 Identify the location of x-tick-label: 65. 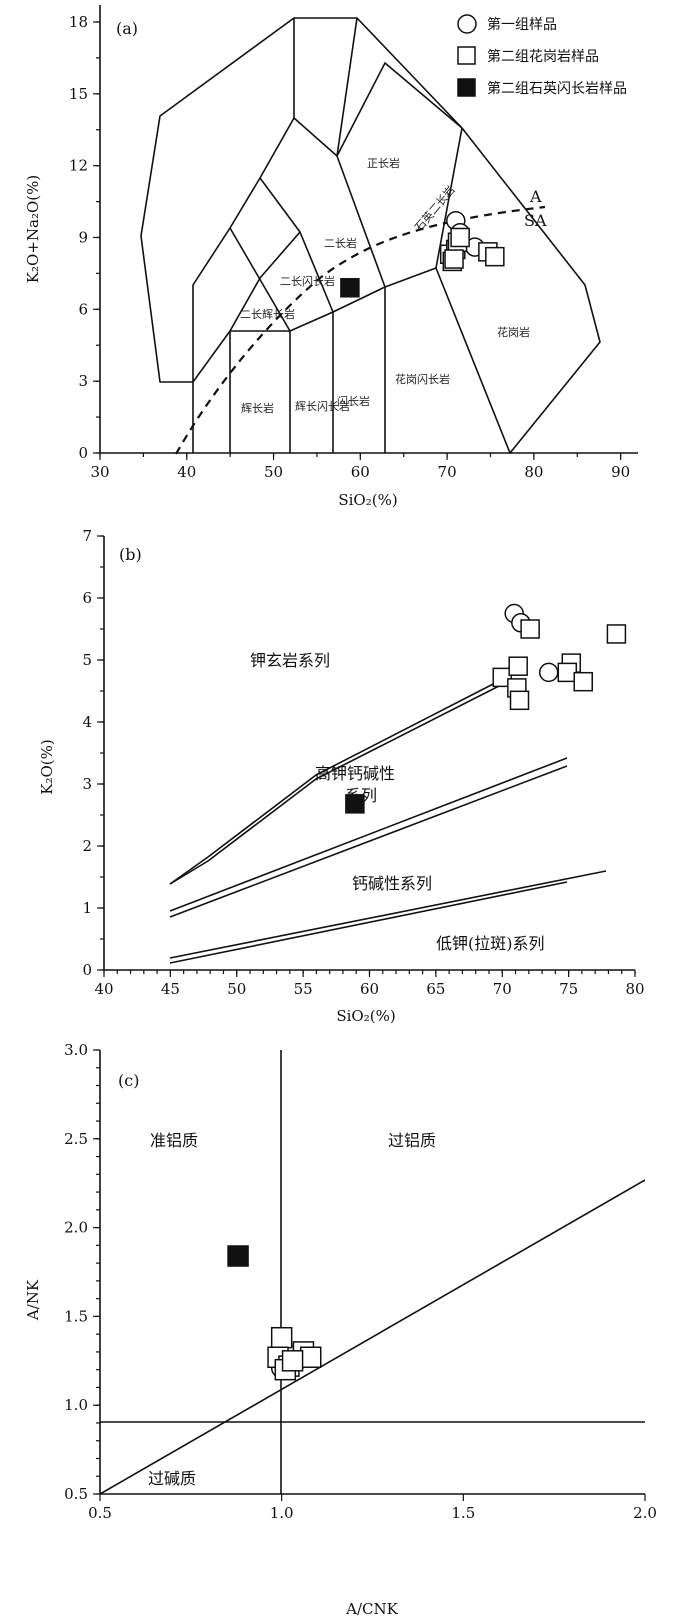
(435, 989).